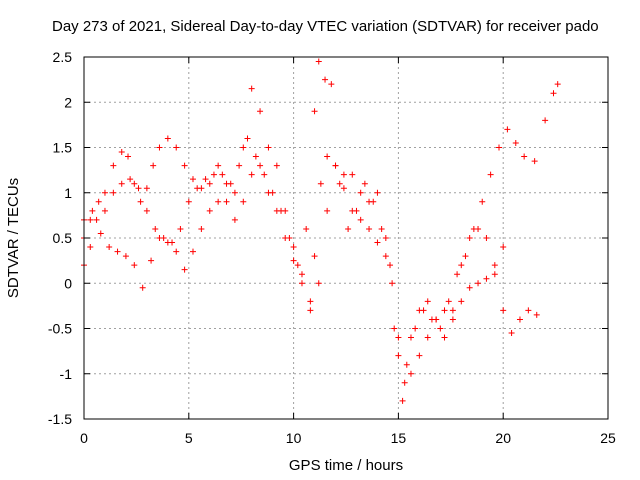  I want to click on y-tick-label: 0, so click(68, 283).